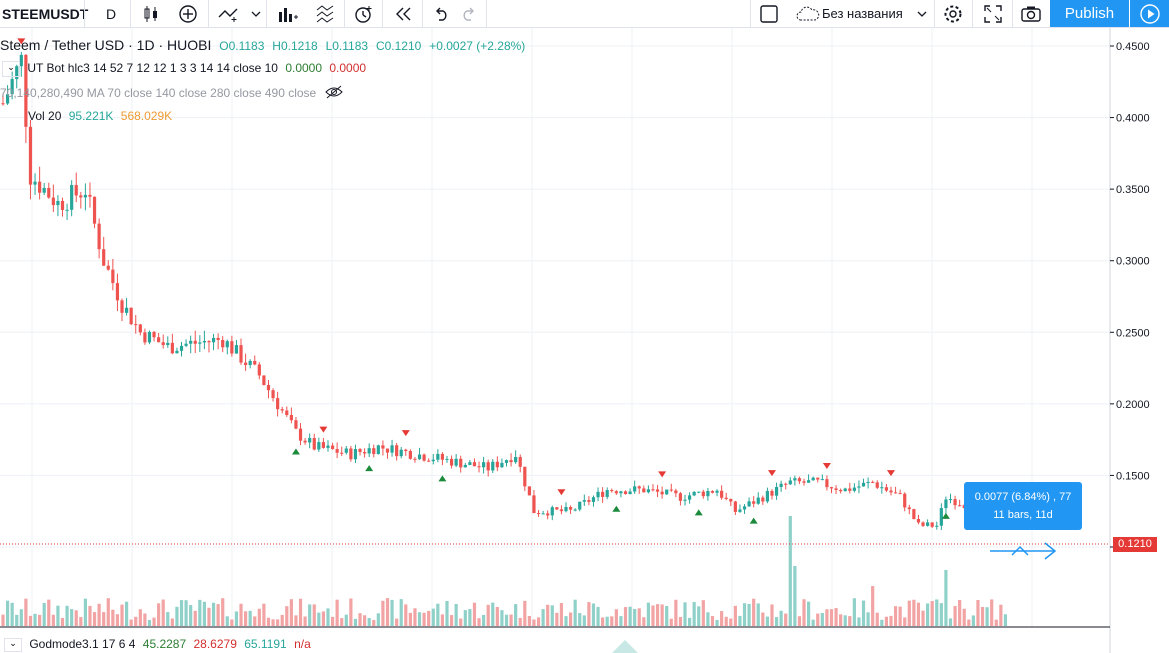 Image resolution: width=1169 pixels, height=653 pixels. What do you see at coordinates (364, 13) in the screenshot?
I see `alert-icon` at bounding box center [364, 13].